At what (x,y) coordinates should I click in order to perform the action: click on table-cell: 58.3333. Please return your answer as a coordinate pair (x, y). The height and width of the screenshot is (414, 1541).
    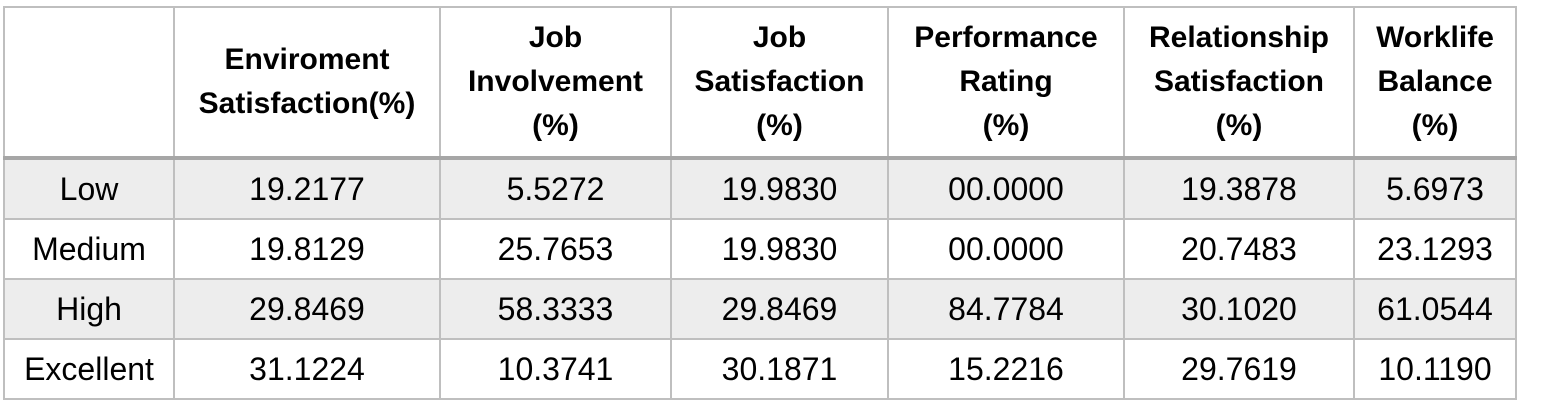
    Looking at the image, I should click on (555, 309).